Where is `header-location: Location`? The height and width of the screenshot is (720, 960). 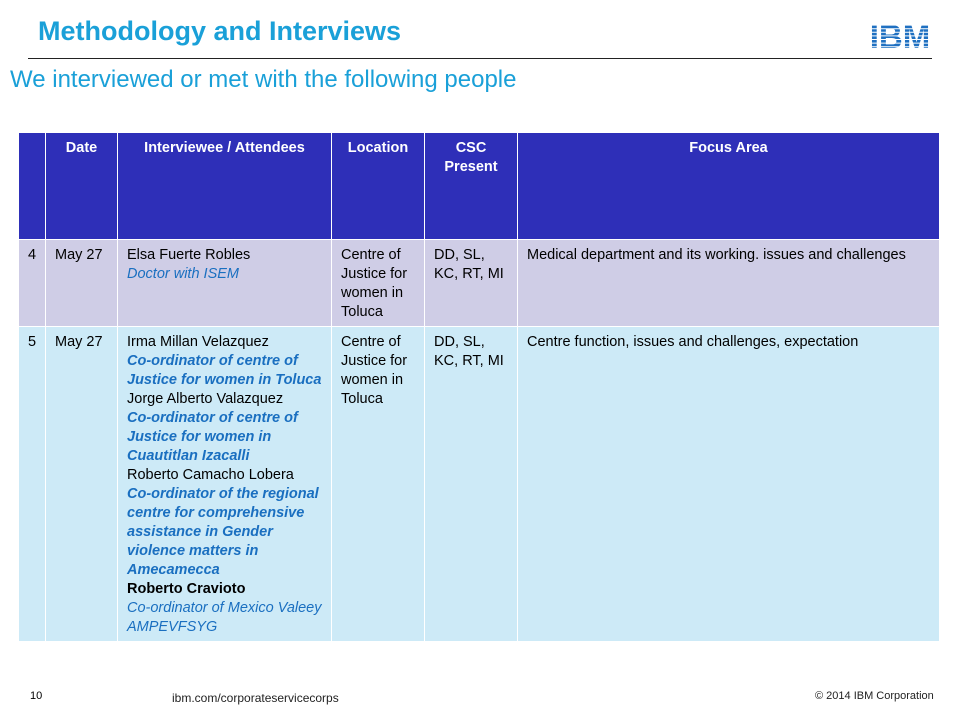 header-location: Location is located at coordinates (378, 186).